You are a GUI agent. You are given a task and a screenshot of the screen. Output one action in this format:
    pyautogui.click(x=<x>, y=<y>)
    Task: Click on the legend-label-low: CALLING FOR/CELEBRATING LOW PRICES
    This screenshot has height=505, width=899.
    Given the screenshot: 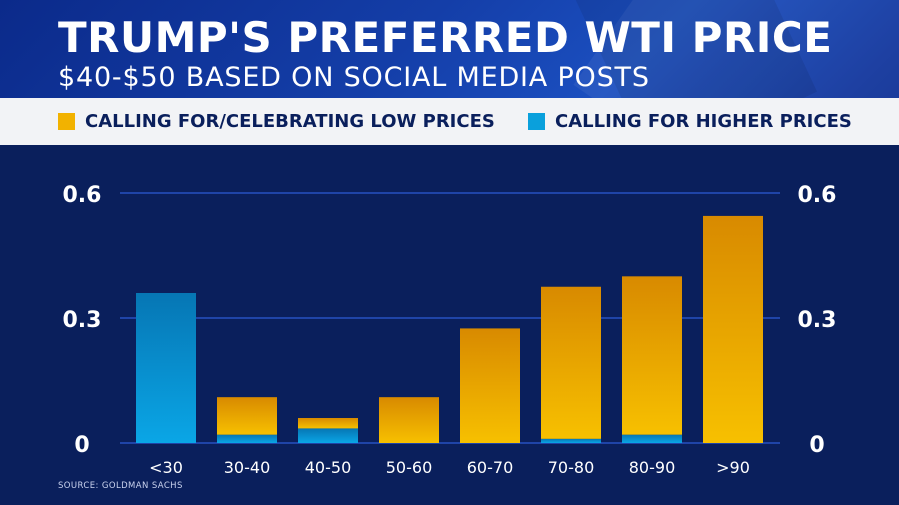 What is the action you would take?
    pyautogui.click(x=290, y=121)
    